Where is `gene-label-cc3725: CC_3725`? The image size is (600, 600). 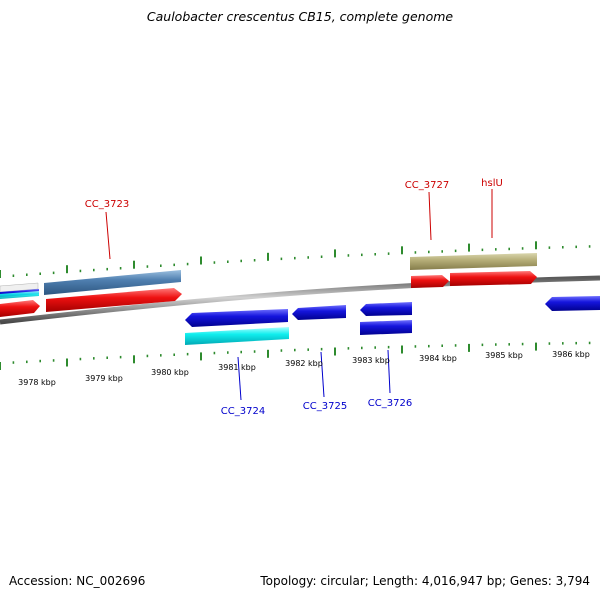 gene-label-cc3725: CC_3725 is located at coordinates (325, 406).